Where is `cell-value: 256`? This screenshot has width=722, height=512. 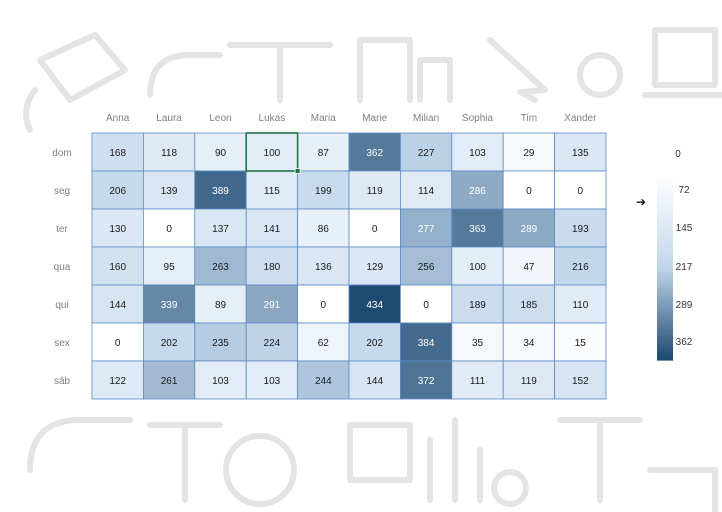 cell-value: 256 is located at coordinates (426, 267).